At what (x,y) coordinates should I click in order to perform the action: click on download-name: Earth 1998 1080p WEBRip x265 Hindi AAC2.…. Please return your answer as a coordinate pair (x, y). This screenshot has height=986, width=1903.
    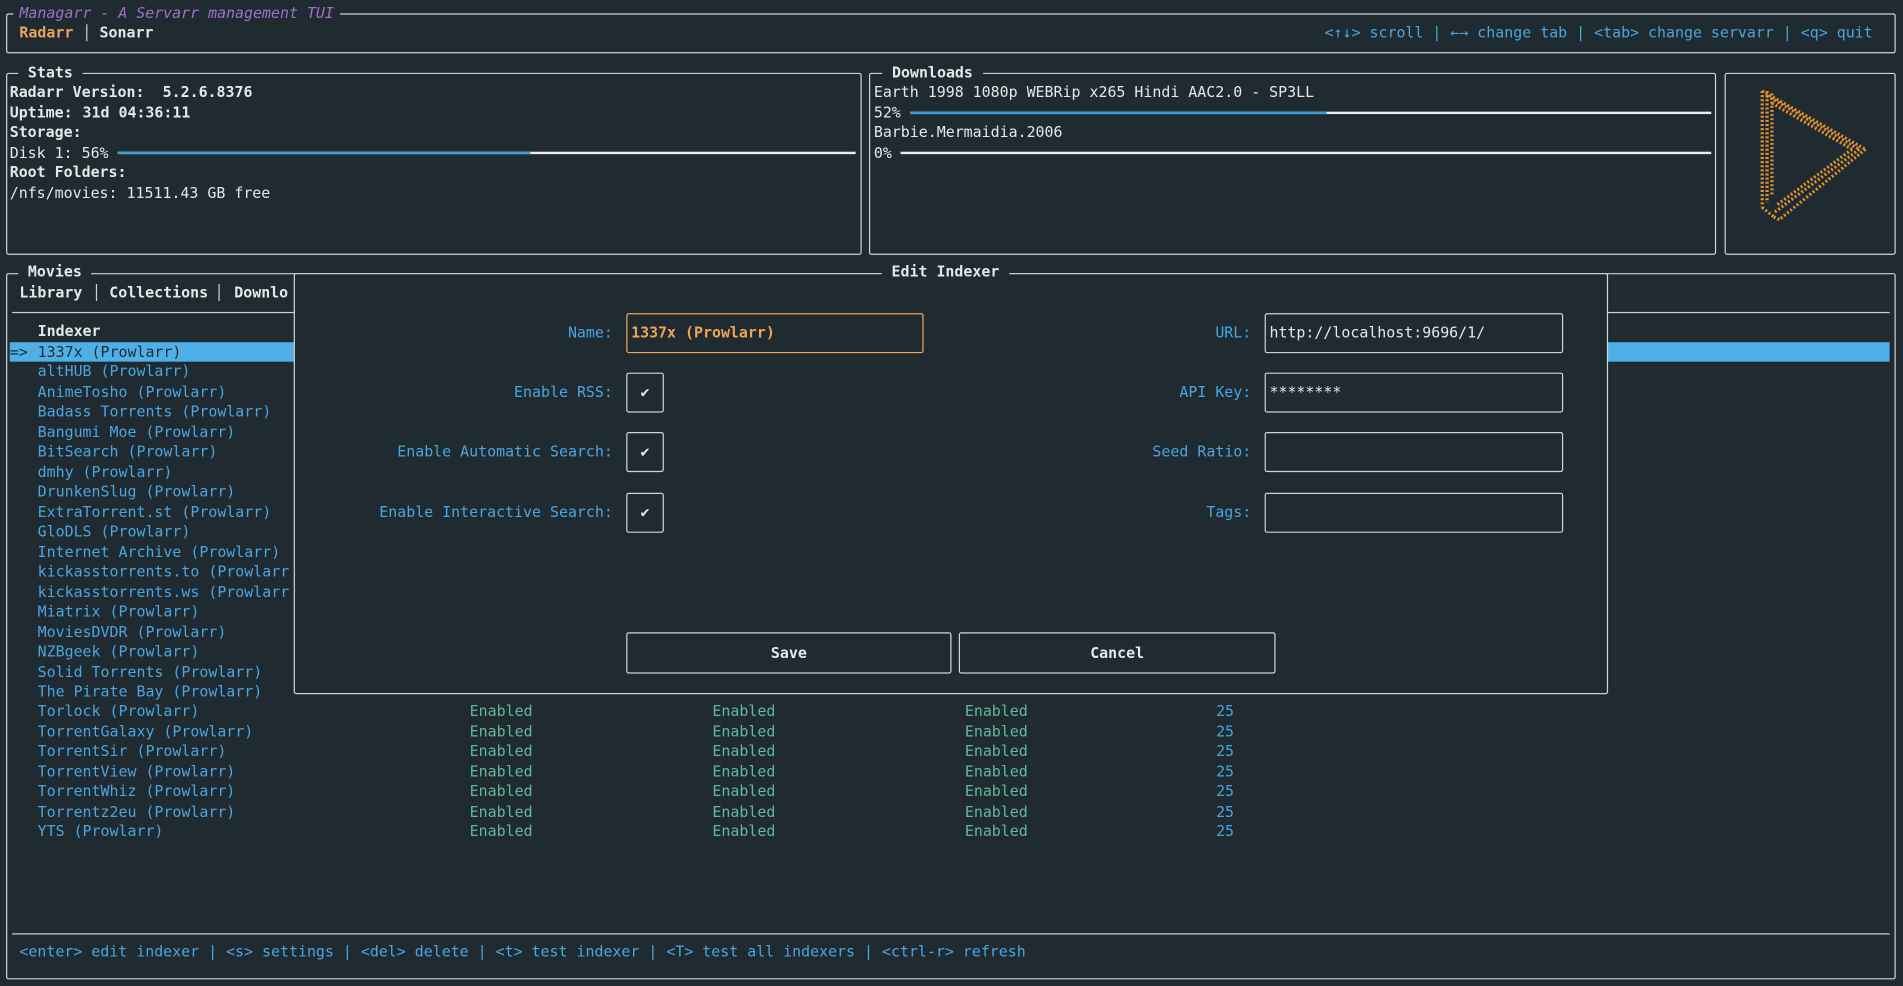
    Looking at the image, I should click on (1094, 92).